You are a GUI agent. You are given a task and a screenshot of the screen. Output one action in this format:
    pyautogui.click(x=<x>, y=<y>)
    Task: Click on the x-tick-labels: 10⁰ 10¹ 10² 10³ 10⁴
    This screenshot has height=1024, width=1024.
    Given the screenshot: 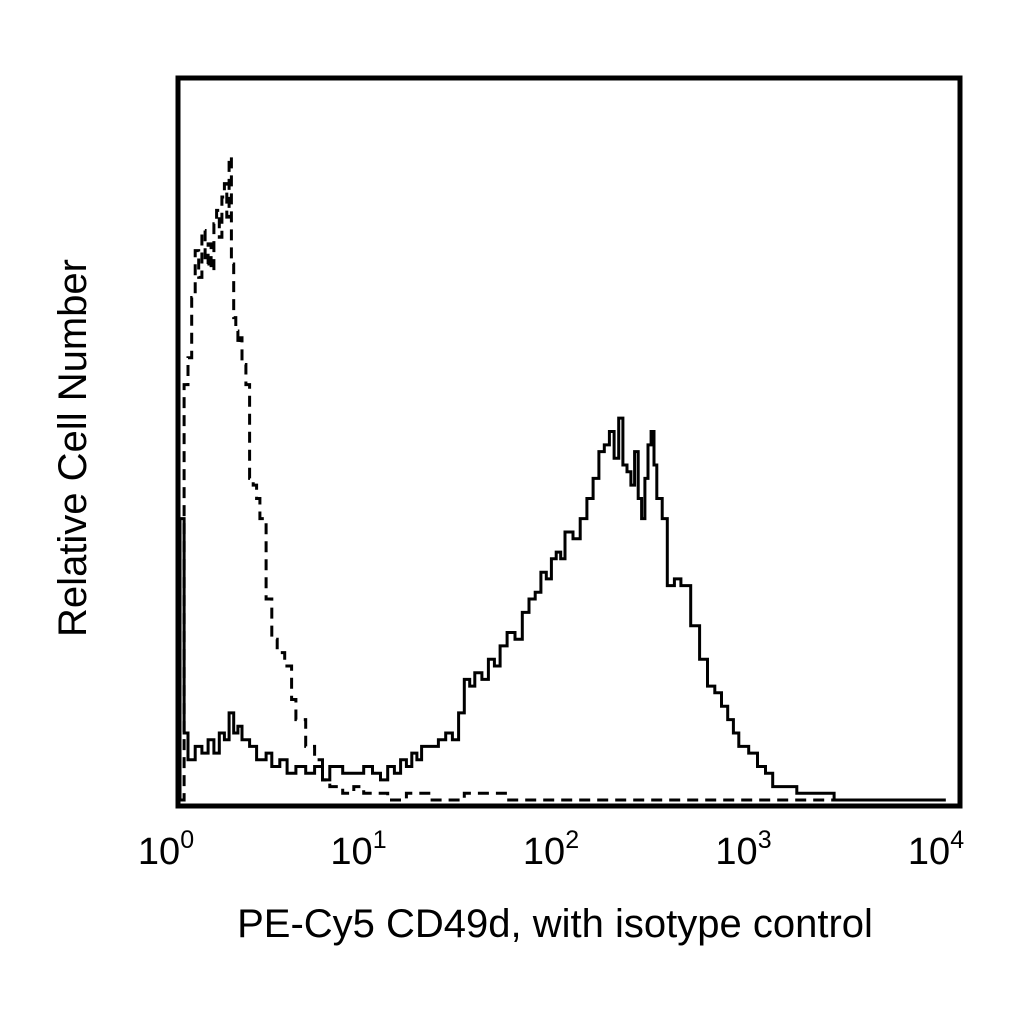 What is the action you would take?
    pyautogui.click(x=551, y=849)
    